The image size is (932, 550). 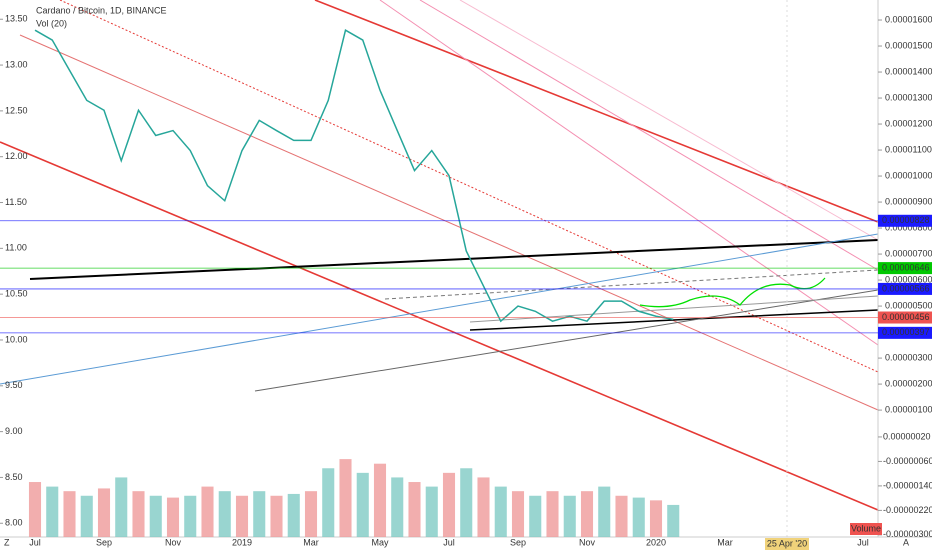 What do you see at coordinates (907, 485) in the screenshot?
I see `volume-tick-label: -0.00000140` at bounding box center [907, 485].